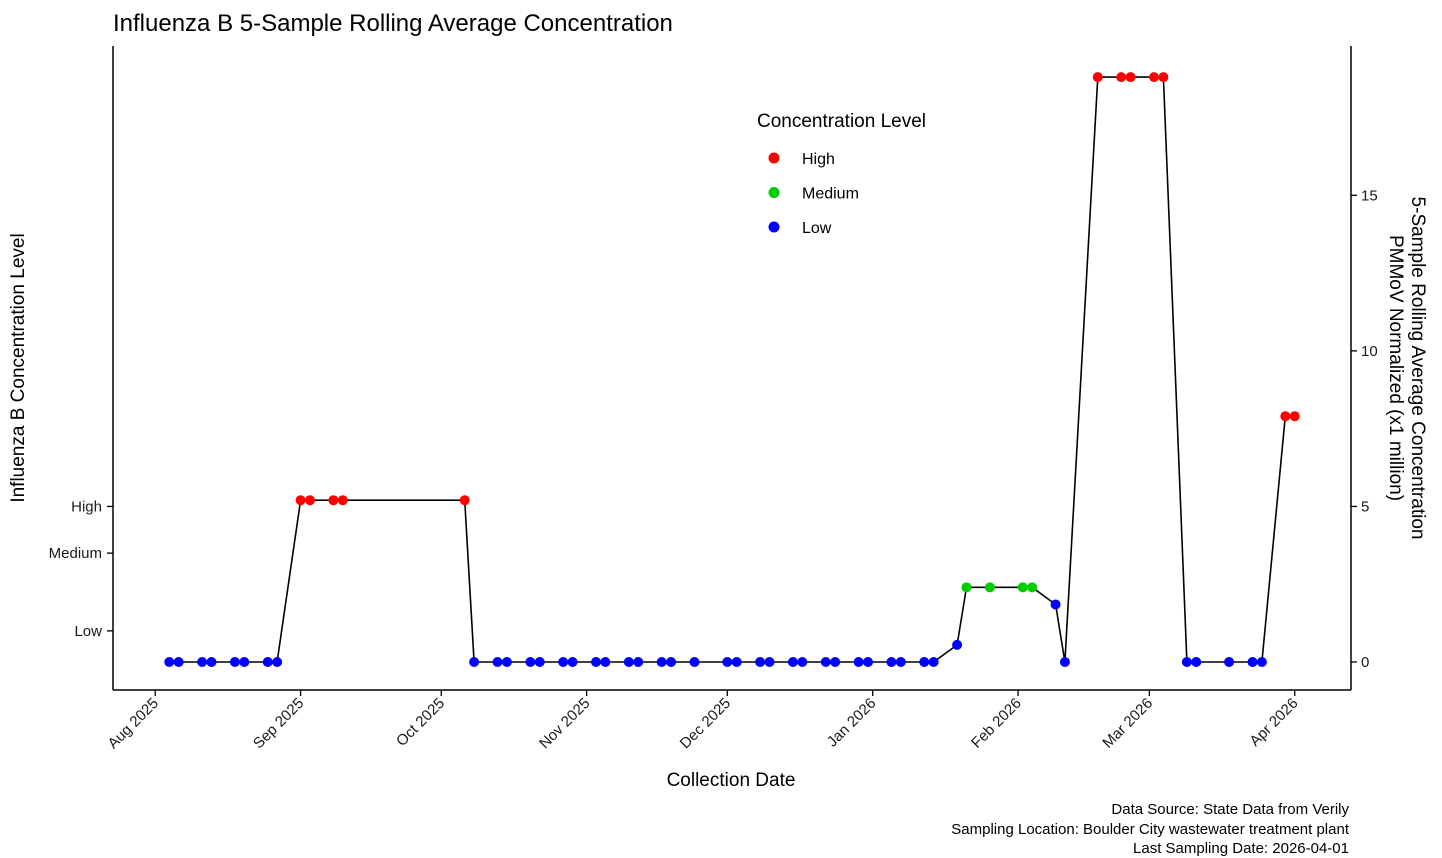  What do you see at coordinates (841, 121) in the screenshot?
I see `legend-title: Concentration Level` at bounding box center [841, 121].